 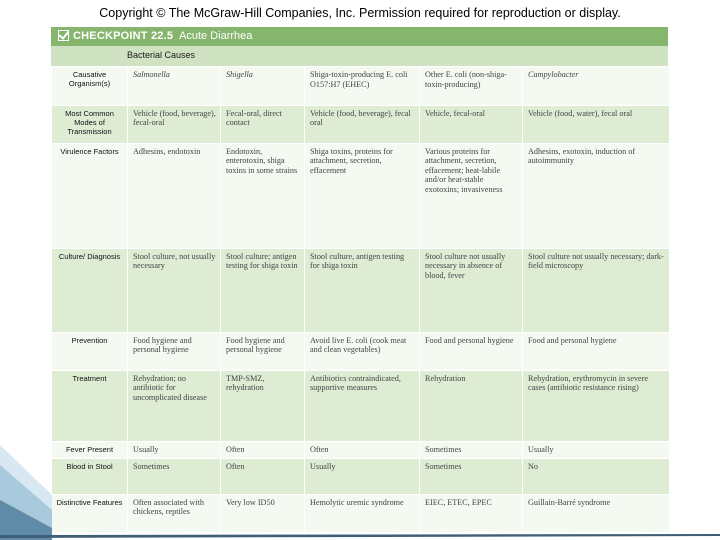 What do you see at coordinates (63, 35) in the screenshot?
I see `checkmark-icon` at bounding box center [63, 35].